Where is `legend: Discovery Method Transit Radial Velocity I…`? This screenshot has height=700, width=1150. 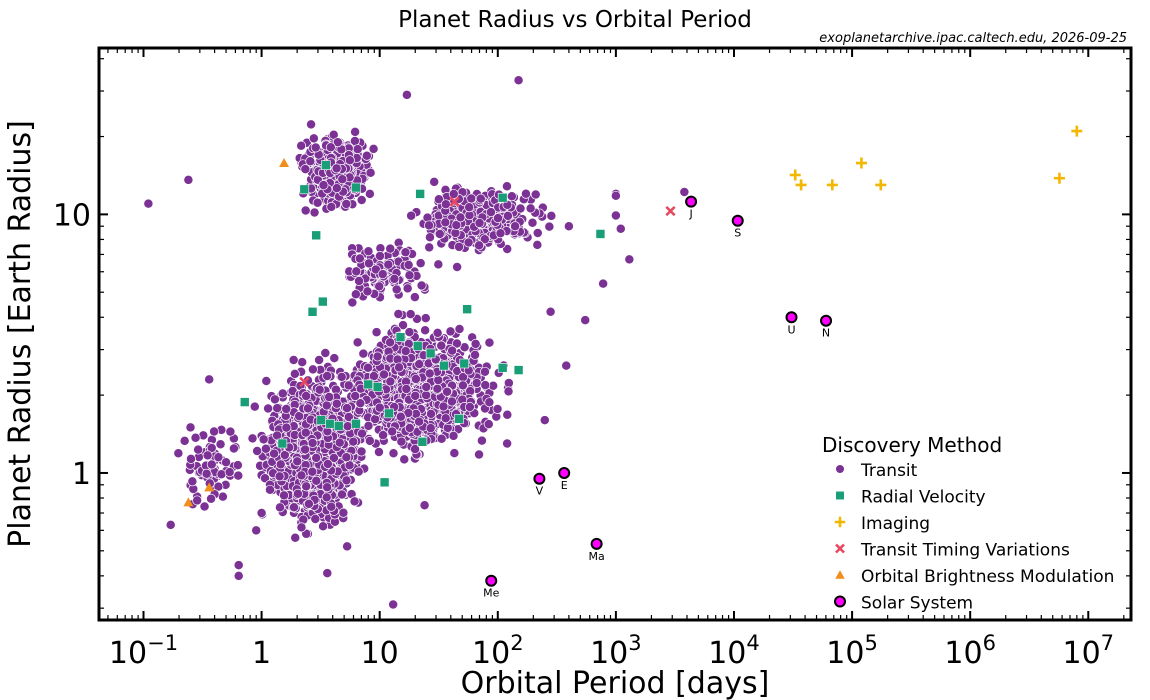 legend: Discovery Method Transit Radial Velocity I… is located at coordinates (968, 523).